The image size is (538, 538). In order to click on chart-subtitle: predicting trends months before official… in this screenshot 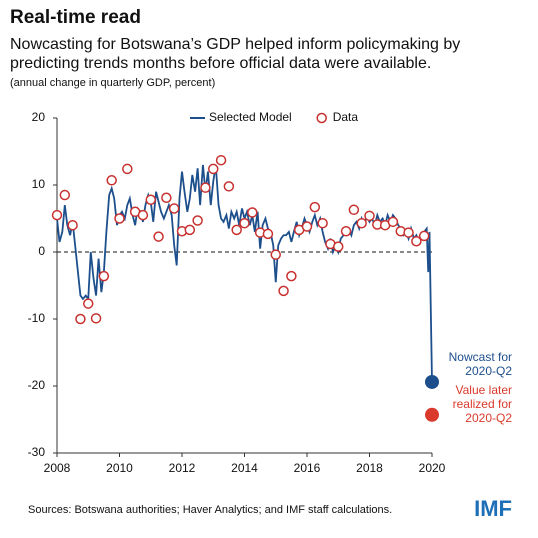, I will do `click(220, 63)`.